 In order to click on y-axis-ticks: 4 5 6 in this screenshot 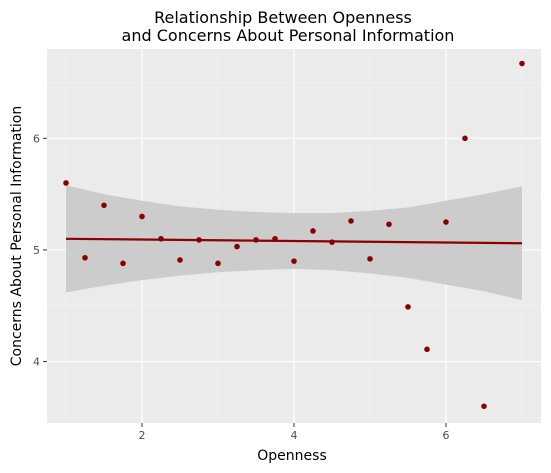, I will do `click(40, 250)`.